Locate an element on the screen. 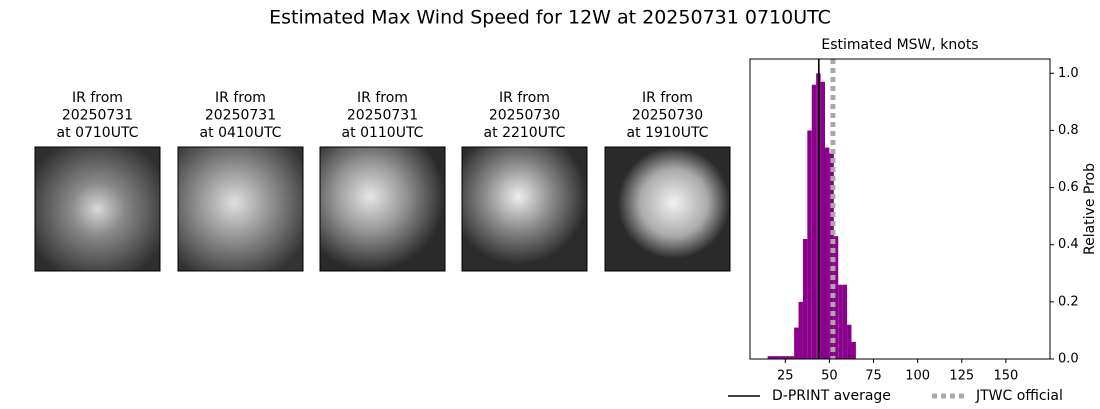  panel-title: at 2210UTC is located at coordinates (525, 133).